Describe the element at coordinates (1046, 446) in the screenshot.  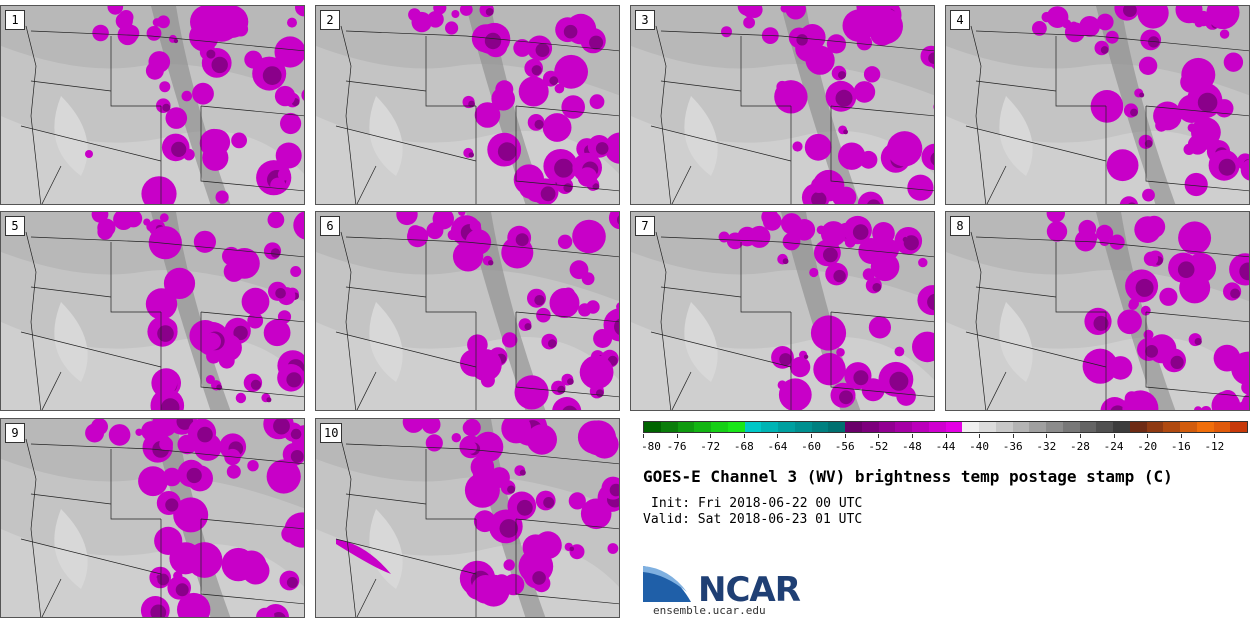
I see `colorbar-tick-label: -32` at that location.